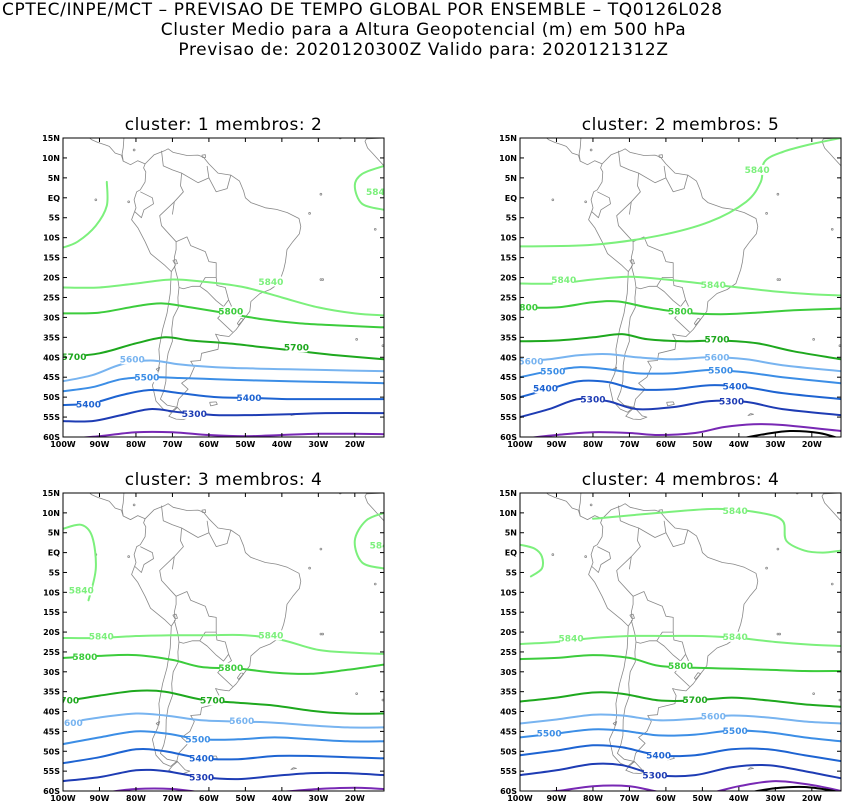 The width and height of the screenshot is (847, 803). I want to click on panel-map-area: 5840 5840 5840 5800 5700 5600 5500 5500 5400 5300, so click(680, 642).